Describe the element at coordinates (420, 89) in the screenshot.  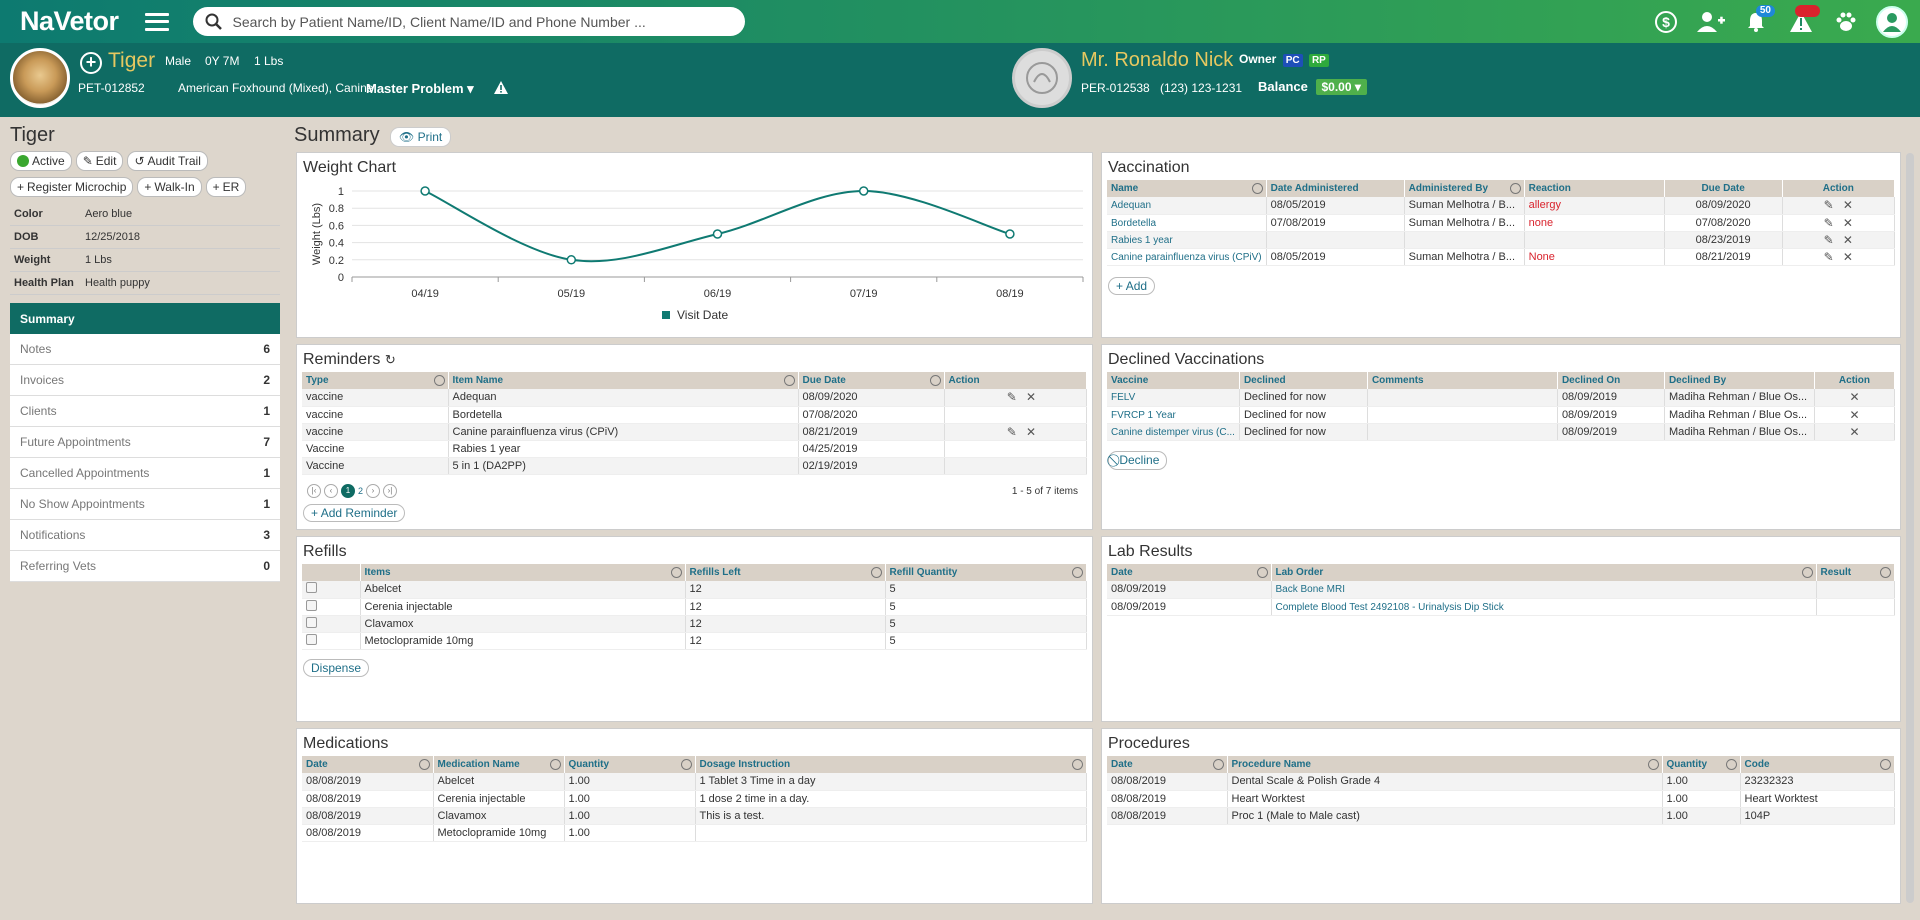
I see `master-problem-dropdown: Master Problem ▾` at that location.